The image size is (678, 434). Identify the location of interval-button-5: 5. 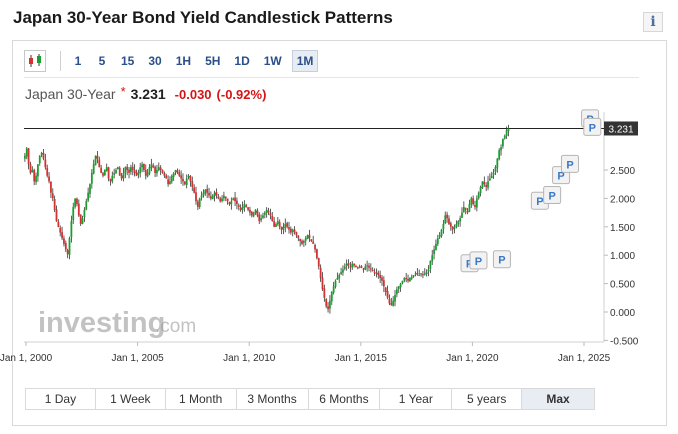
(102, 61).